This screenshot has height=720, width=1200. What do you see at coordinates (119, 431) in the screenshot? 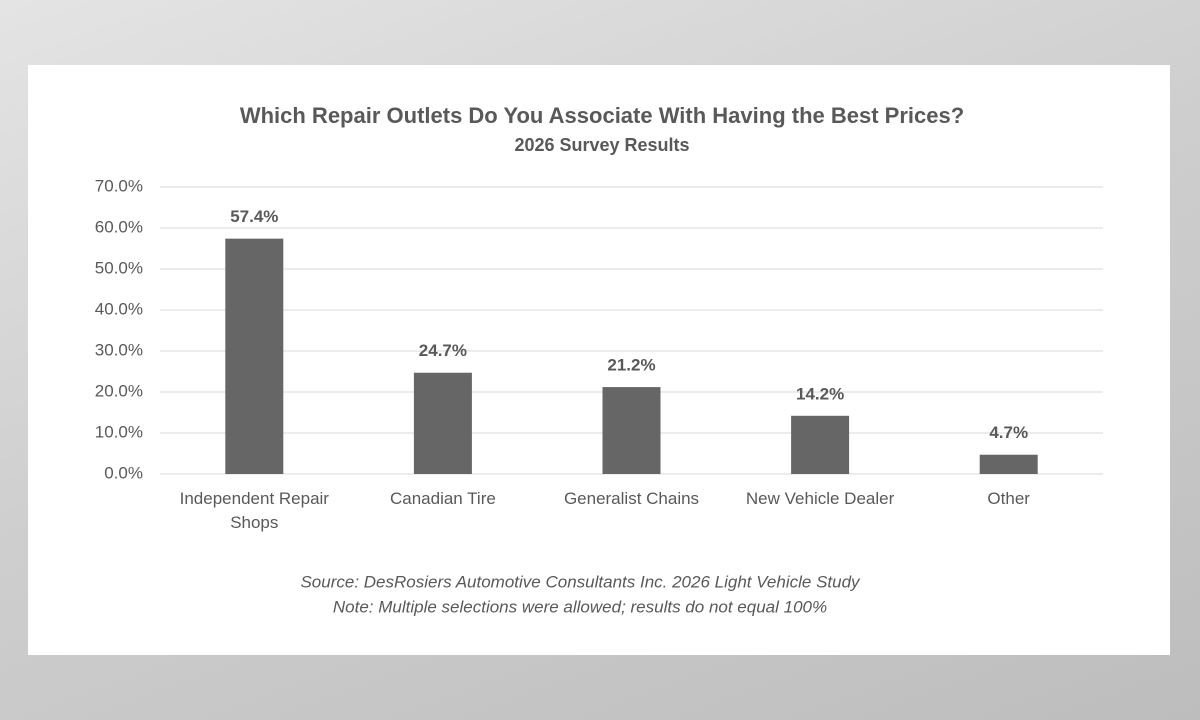
I see `y-tick-label: 10.0%` at bounding box center [119, 431].